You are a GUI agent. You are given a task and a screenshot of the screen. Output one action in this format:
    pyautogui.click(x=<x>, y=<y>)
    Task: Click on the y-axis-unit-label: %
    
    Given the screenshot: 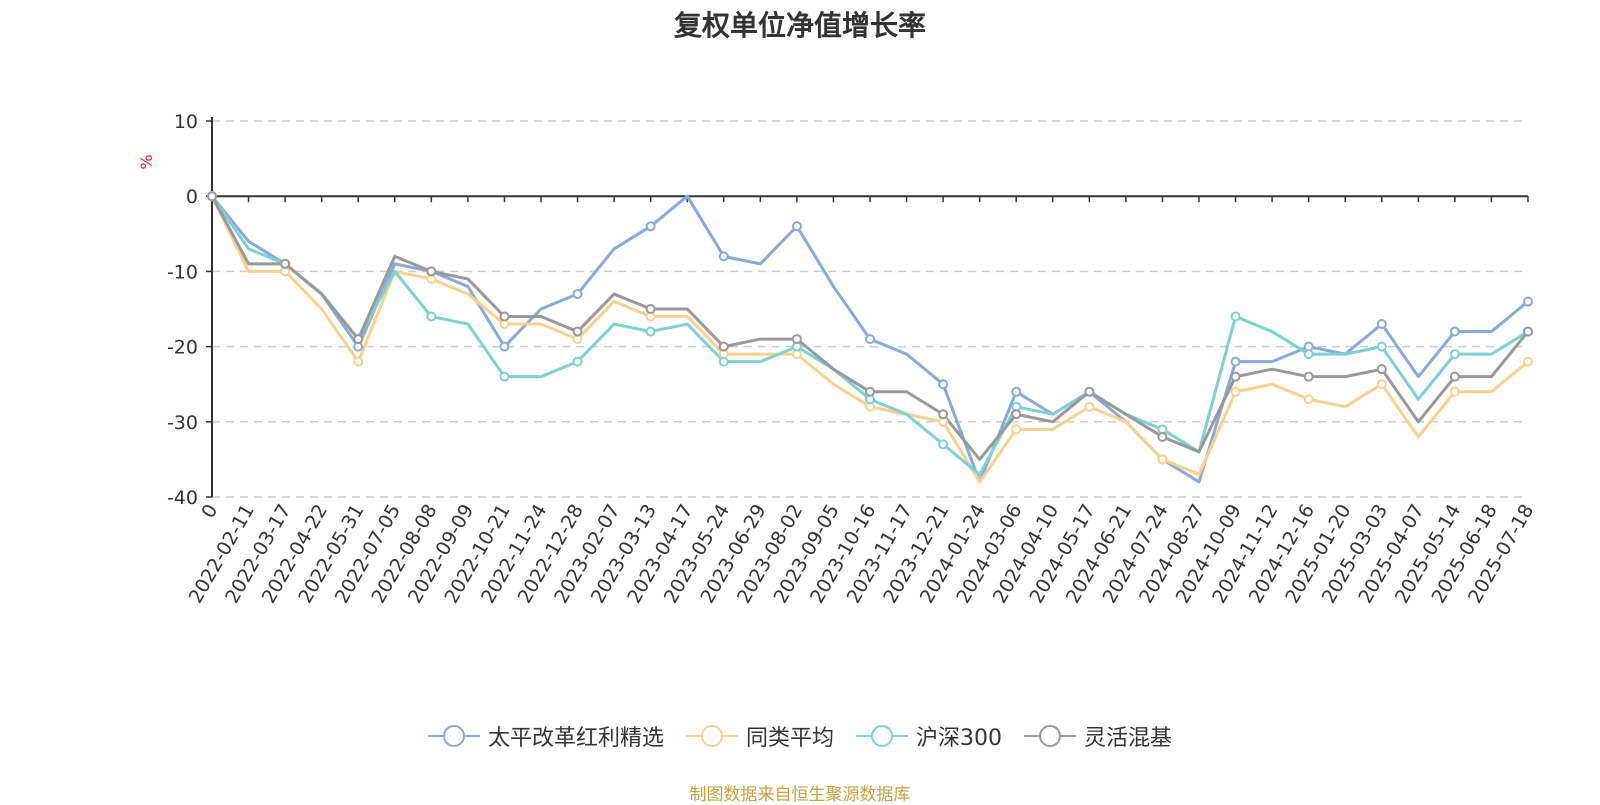 What is the action you would take?
    pyautogui.click(x=146, y=161)
    